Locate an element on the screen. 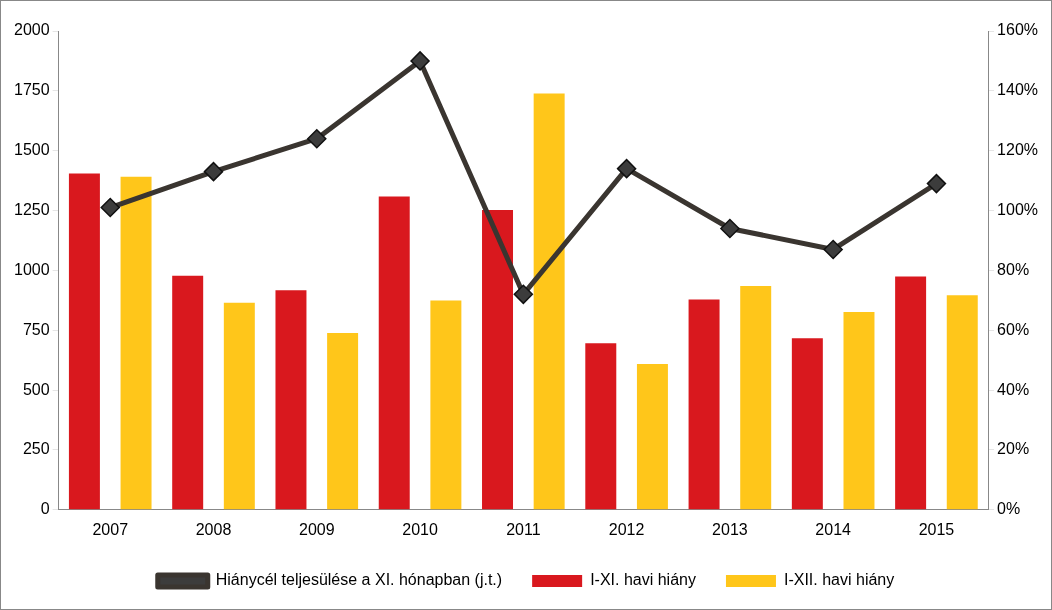 Image resolution: width=1052 pixels, height=610 pixels. y2-tick-label: 40% is located at coordinates (1013, 389).